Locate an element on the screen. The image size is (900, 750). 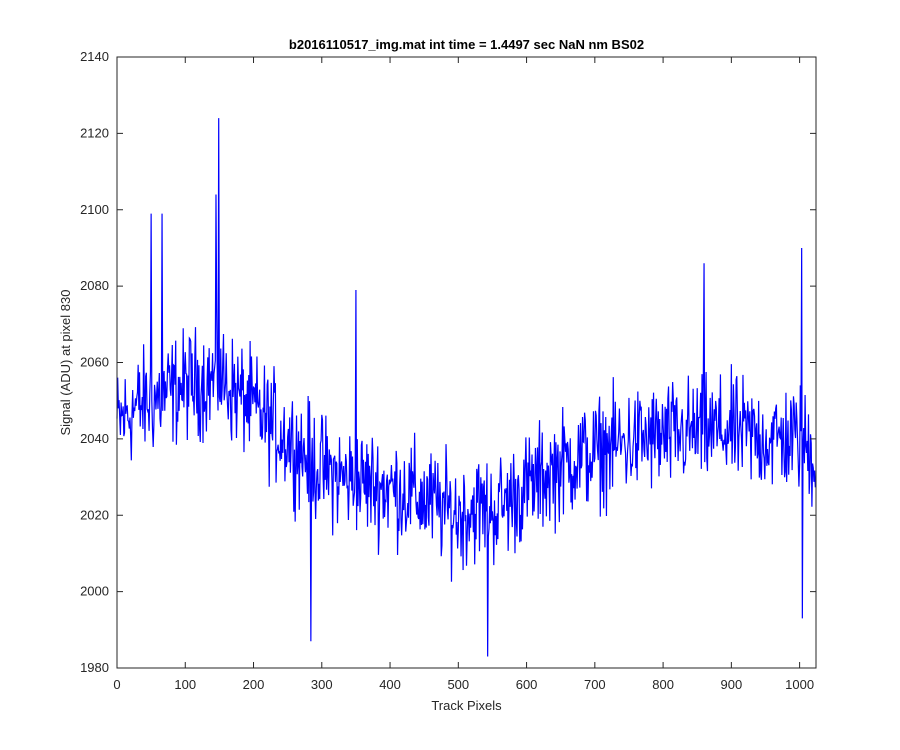
y-axis-title: Signal (ADU) at pixel 830 is located at coordinates (65, 363).